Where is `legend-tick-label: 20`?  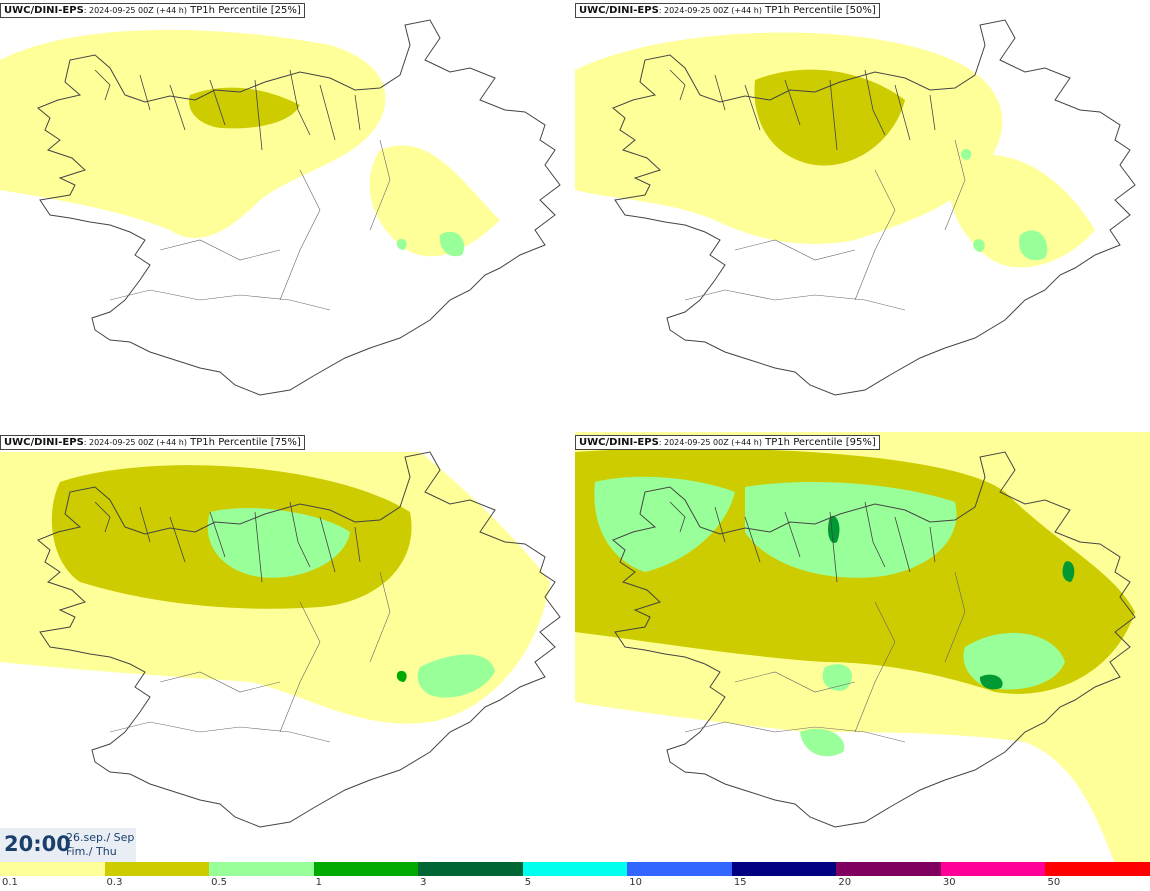 legend-tick-label: 20 is located at coordinates (845, 882).